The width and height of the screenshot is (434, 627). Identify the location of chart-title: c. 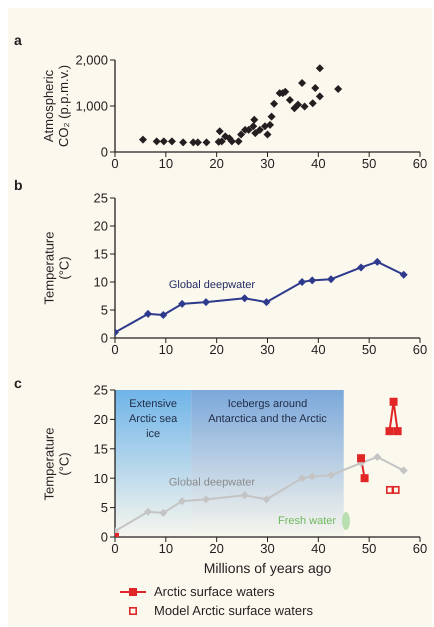
(18, 383).